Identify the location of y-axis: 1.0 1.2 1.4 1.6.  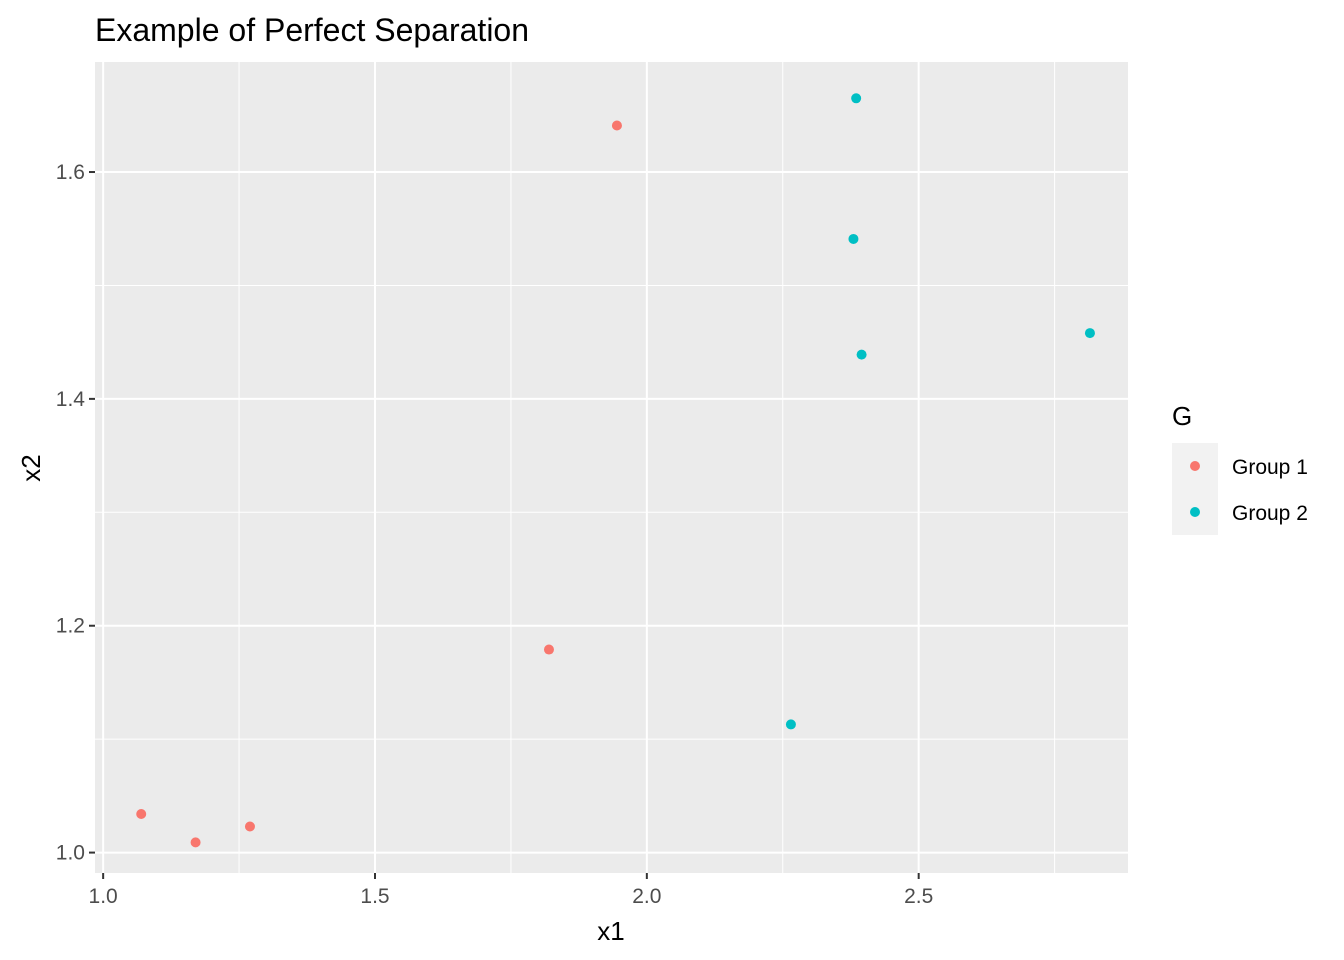
(75, 513).